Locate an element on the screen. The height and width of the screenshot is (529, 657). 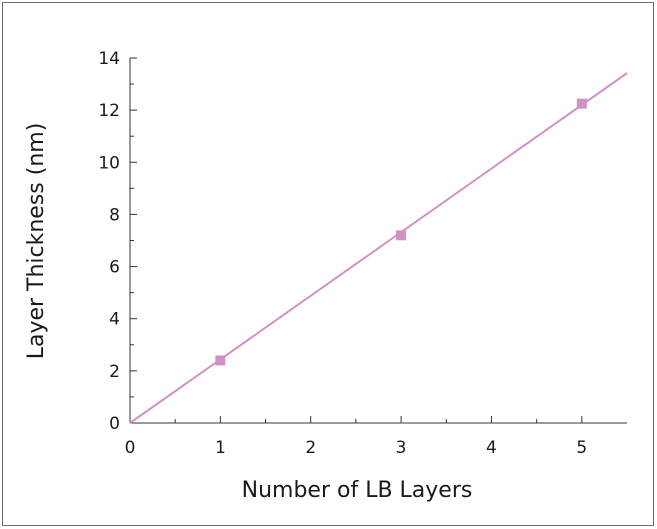
y-tick-label: 8 is located at coordinates (114, 215).